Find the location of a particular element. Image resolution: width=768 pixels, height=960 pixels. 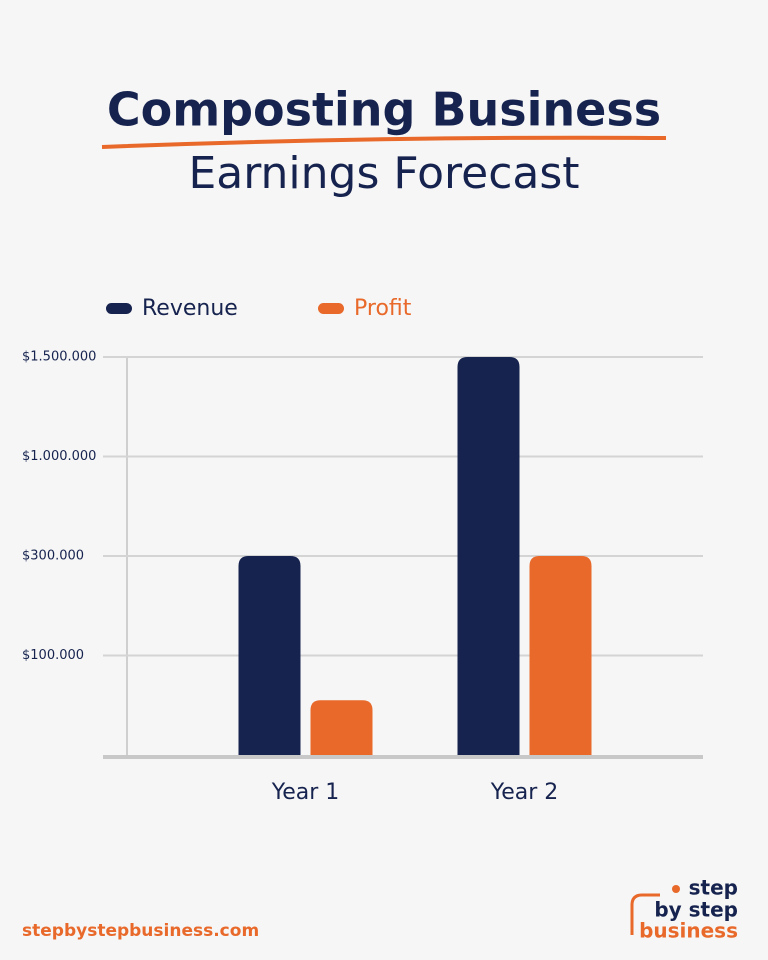

logo-mark is located at coordinates (645, 914).